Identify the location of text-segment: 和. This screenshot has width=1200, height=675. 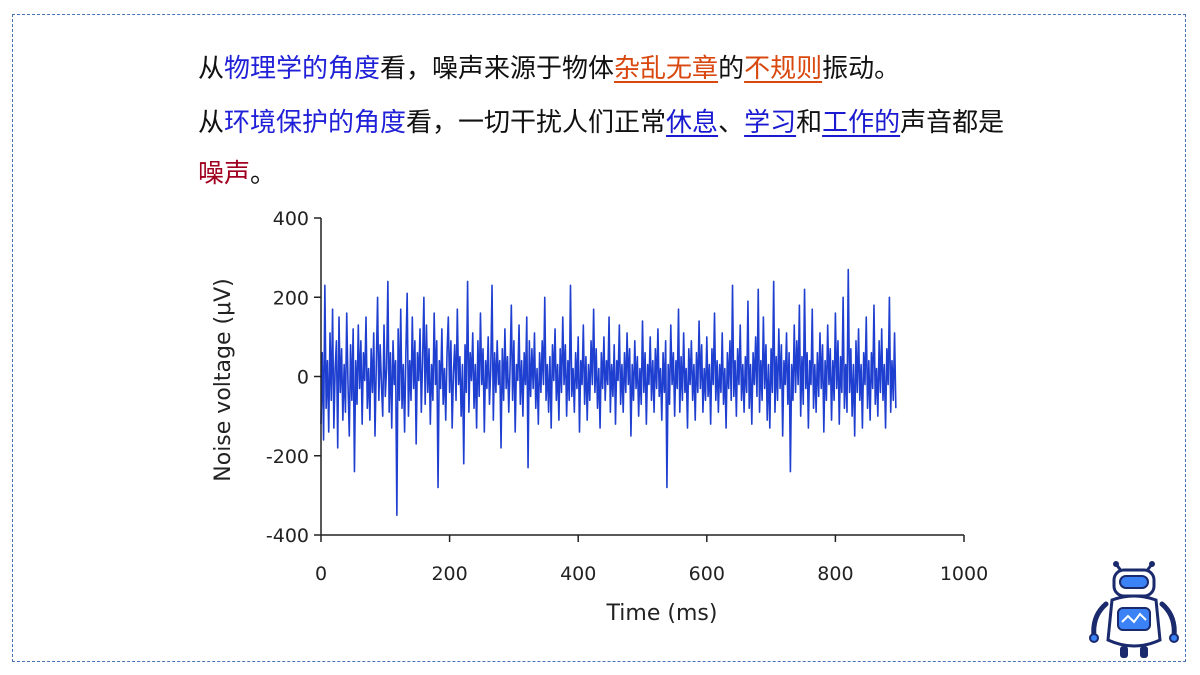
(809, 123).